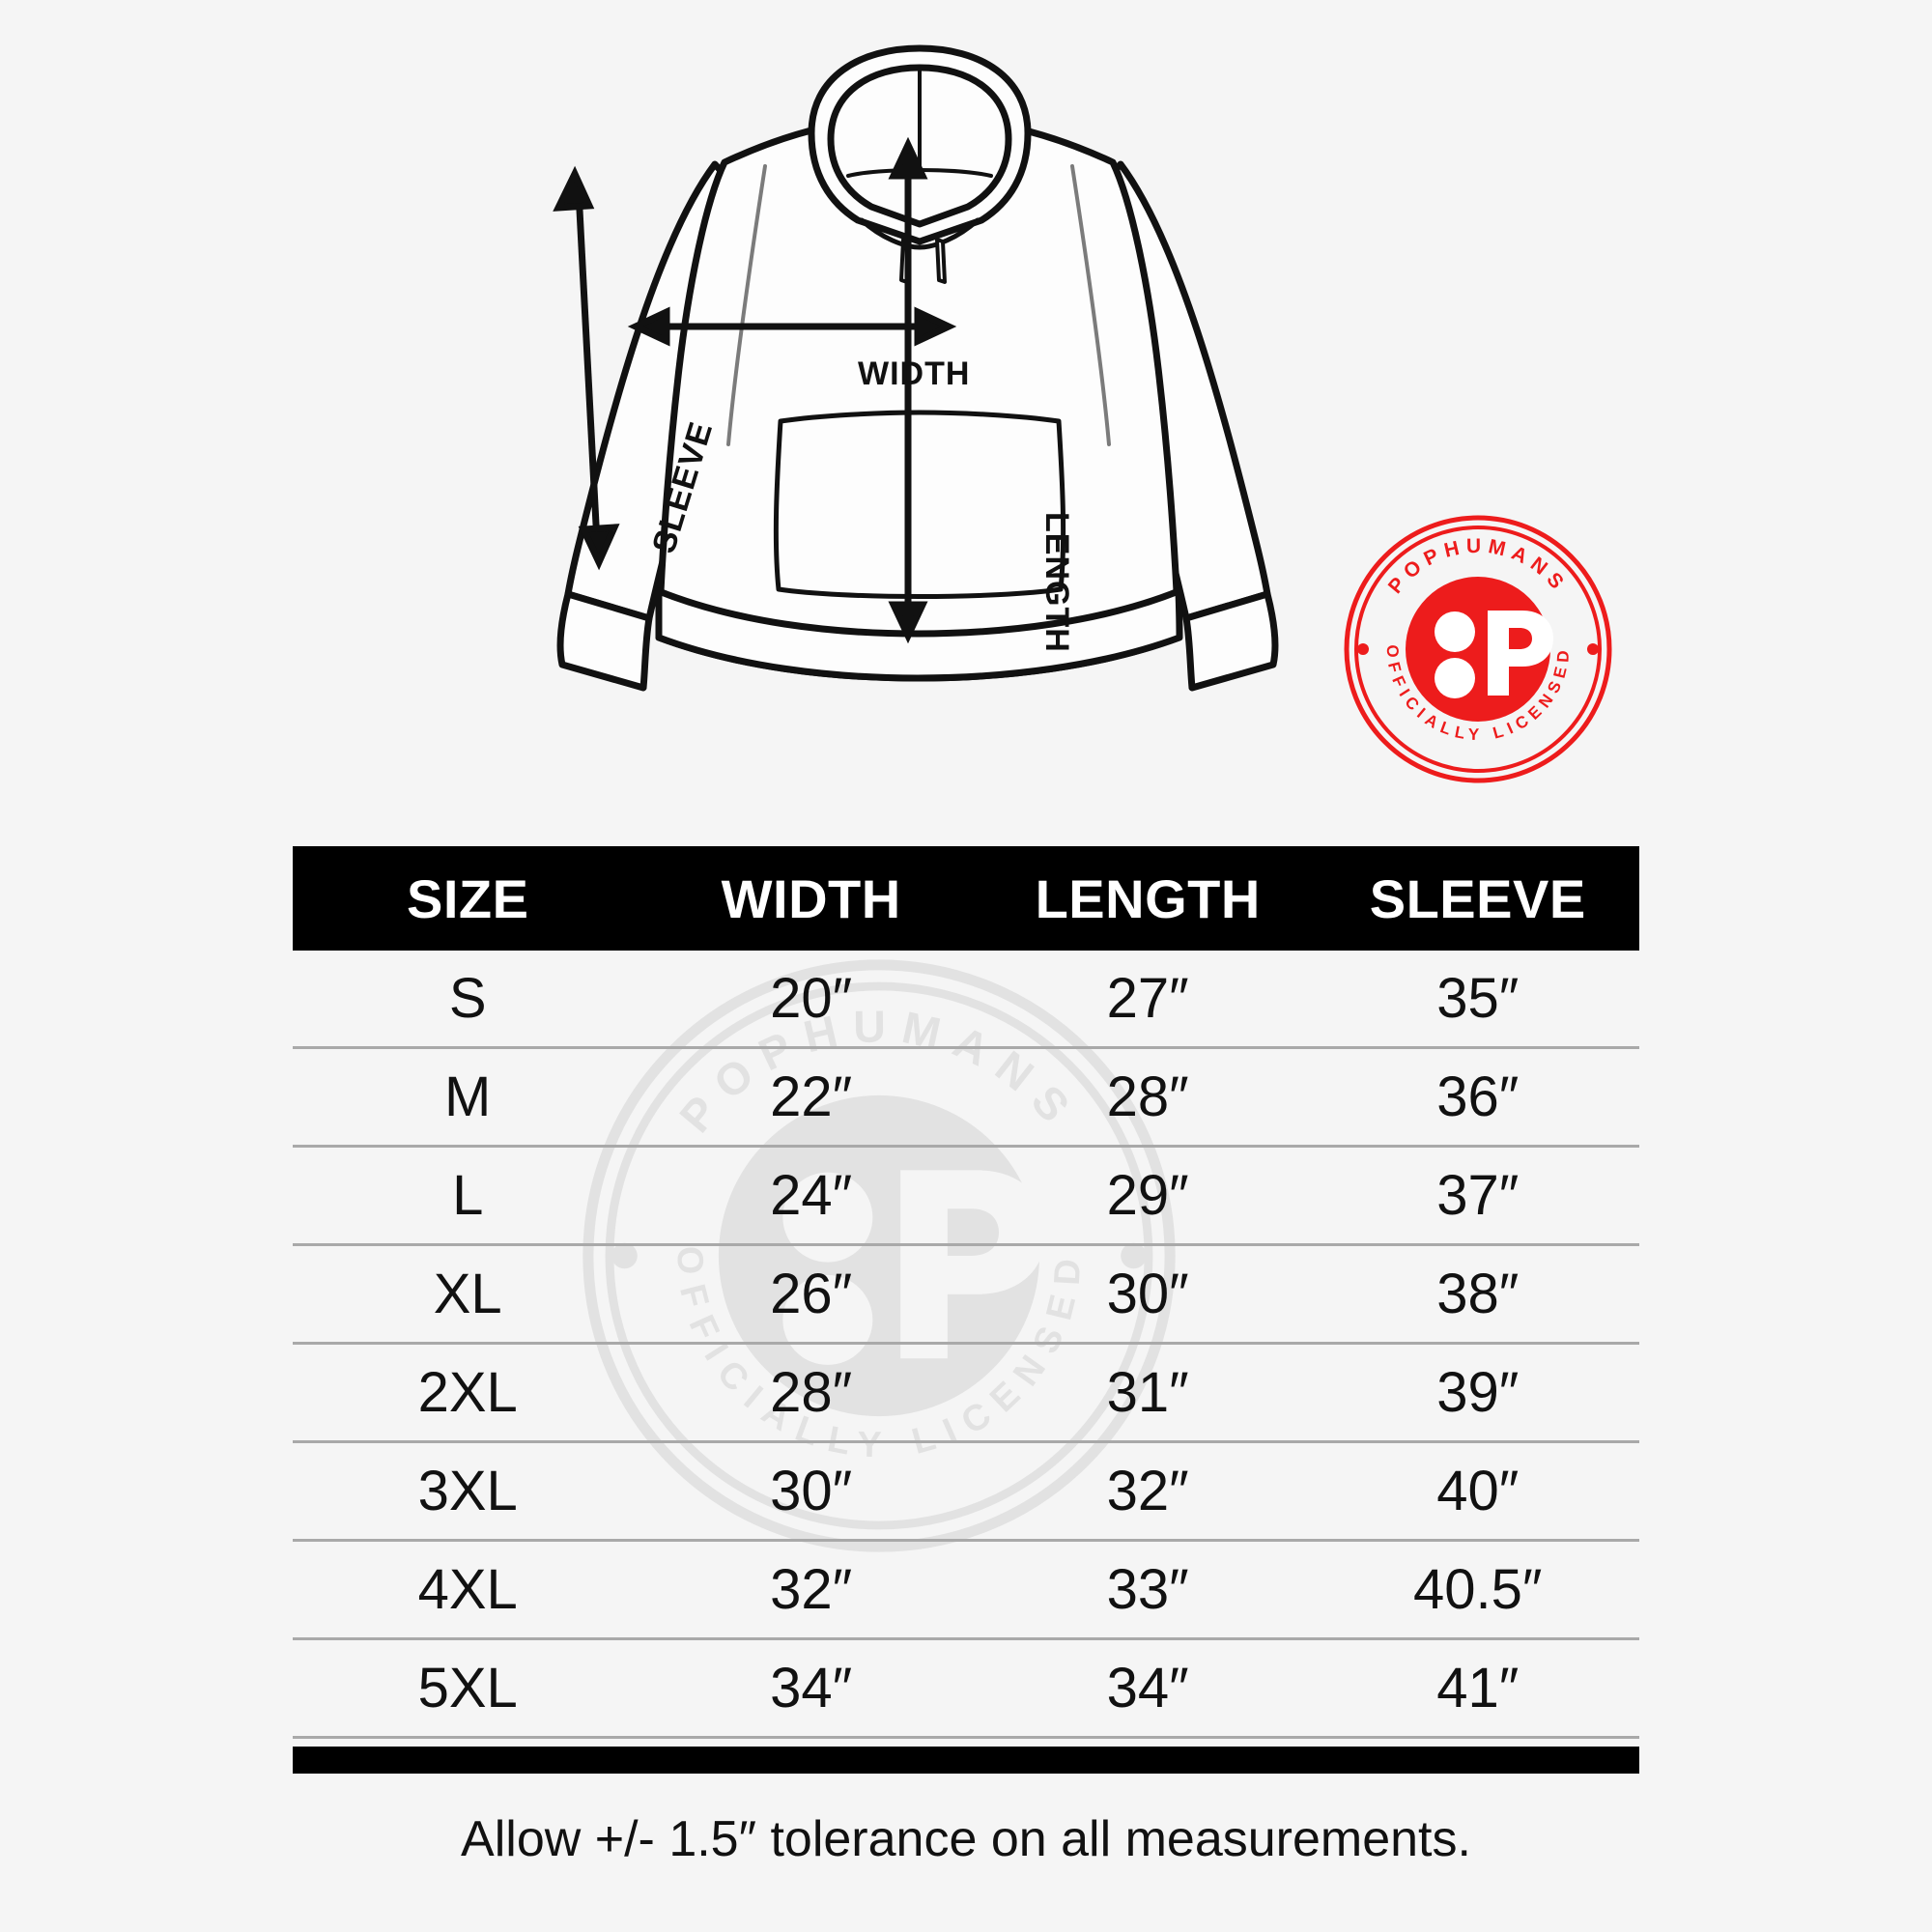 This screenshot has width=1932, height=1932. I want to click on pophumans-logo-badge: POPHUMANS OFFICIALLY LICENSED, so click(1478, 649).